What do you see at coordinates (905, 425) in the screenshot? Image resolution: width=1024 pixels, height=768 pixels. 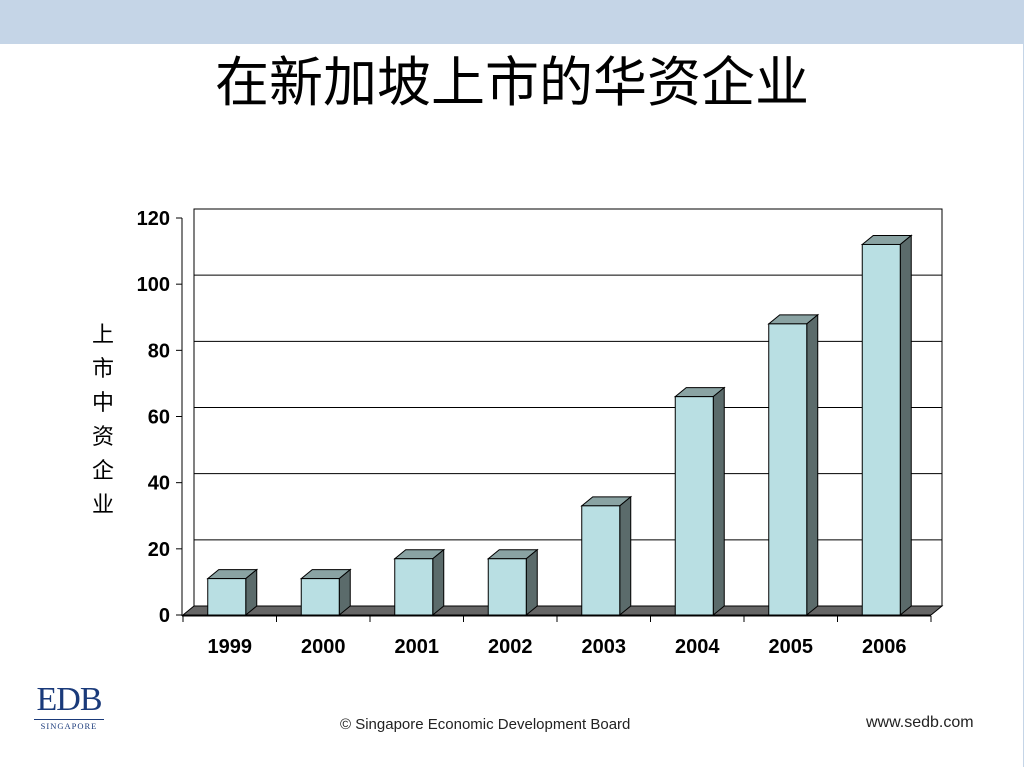 I see `bar-side-2006` at bounding box center [905, 425].